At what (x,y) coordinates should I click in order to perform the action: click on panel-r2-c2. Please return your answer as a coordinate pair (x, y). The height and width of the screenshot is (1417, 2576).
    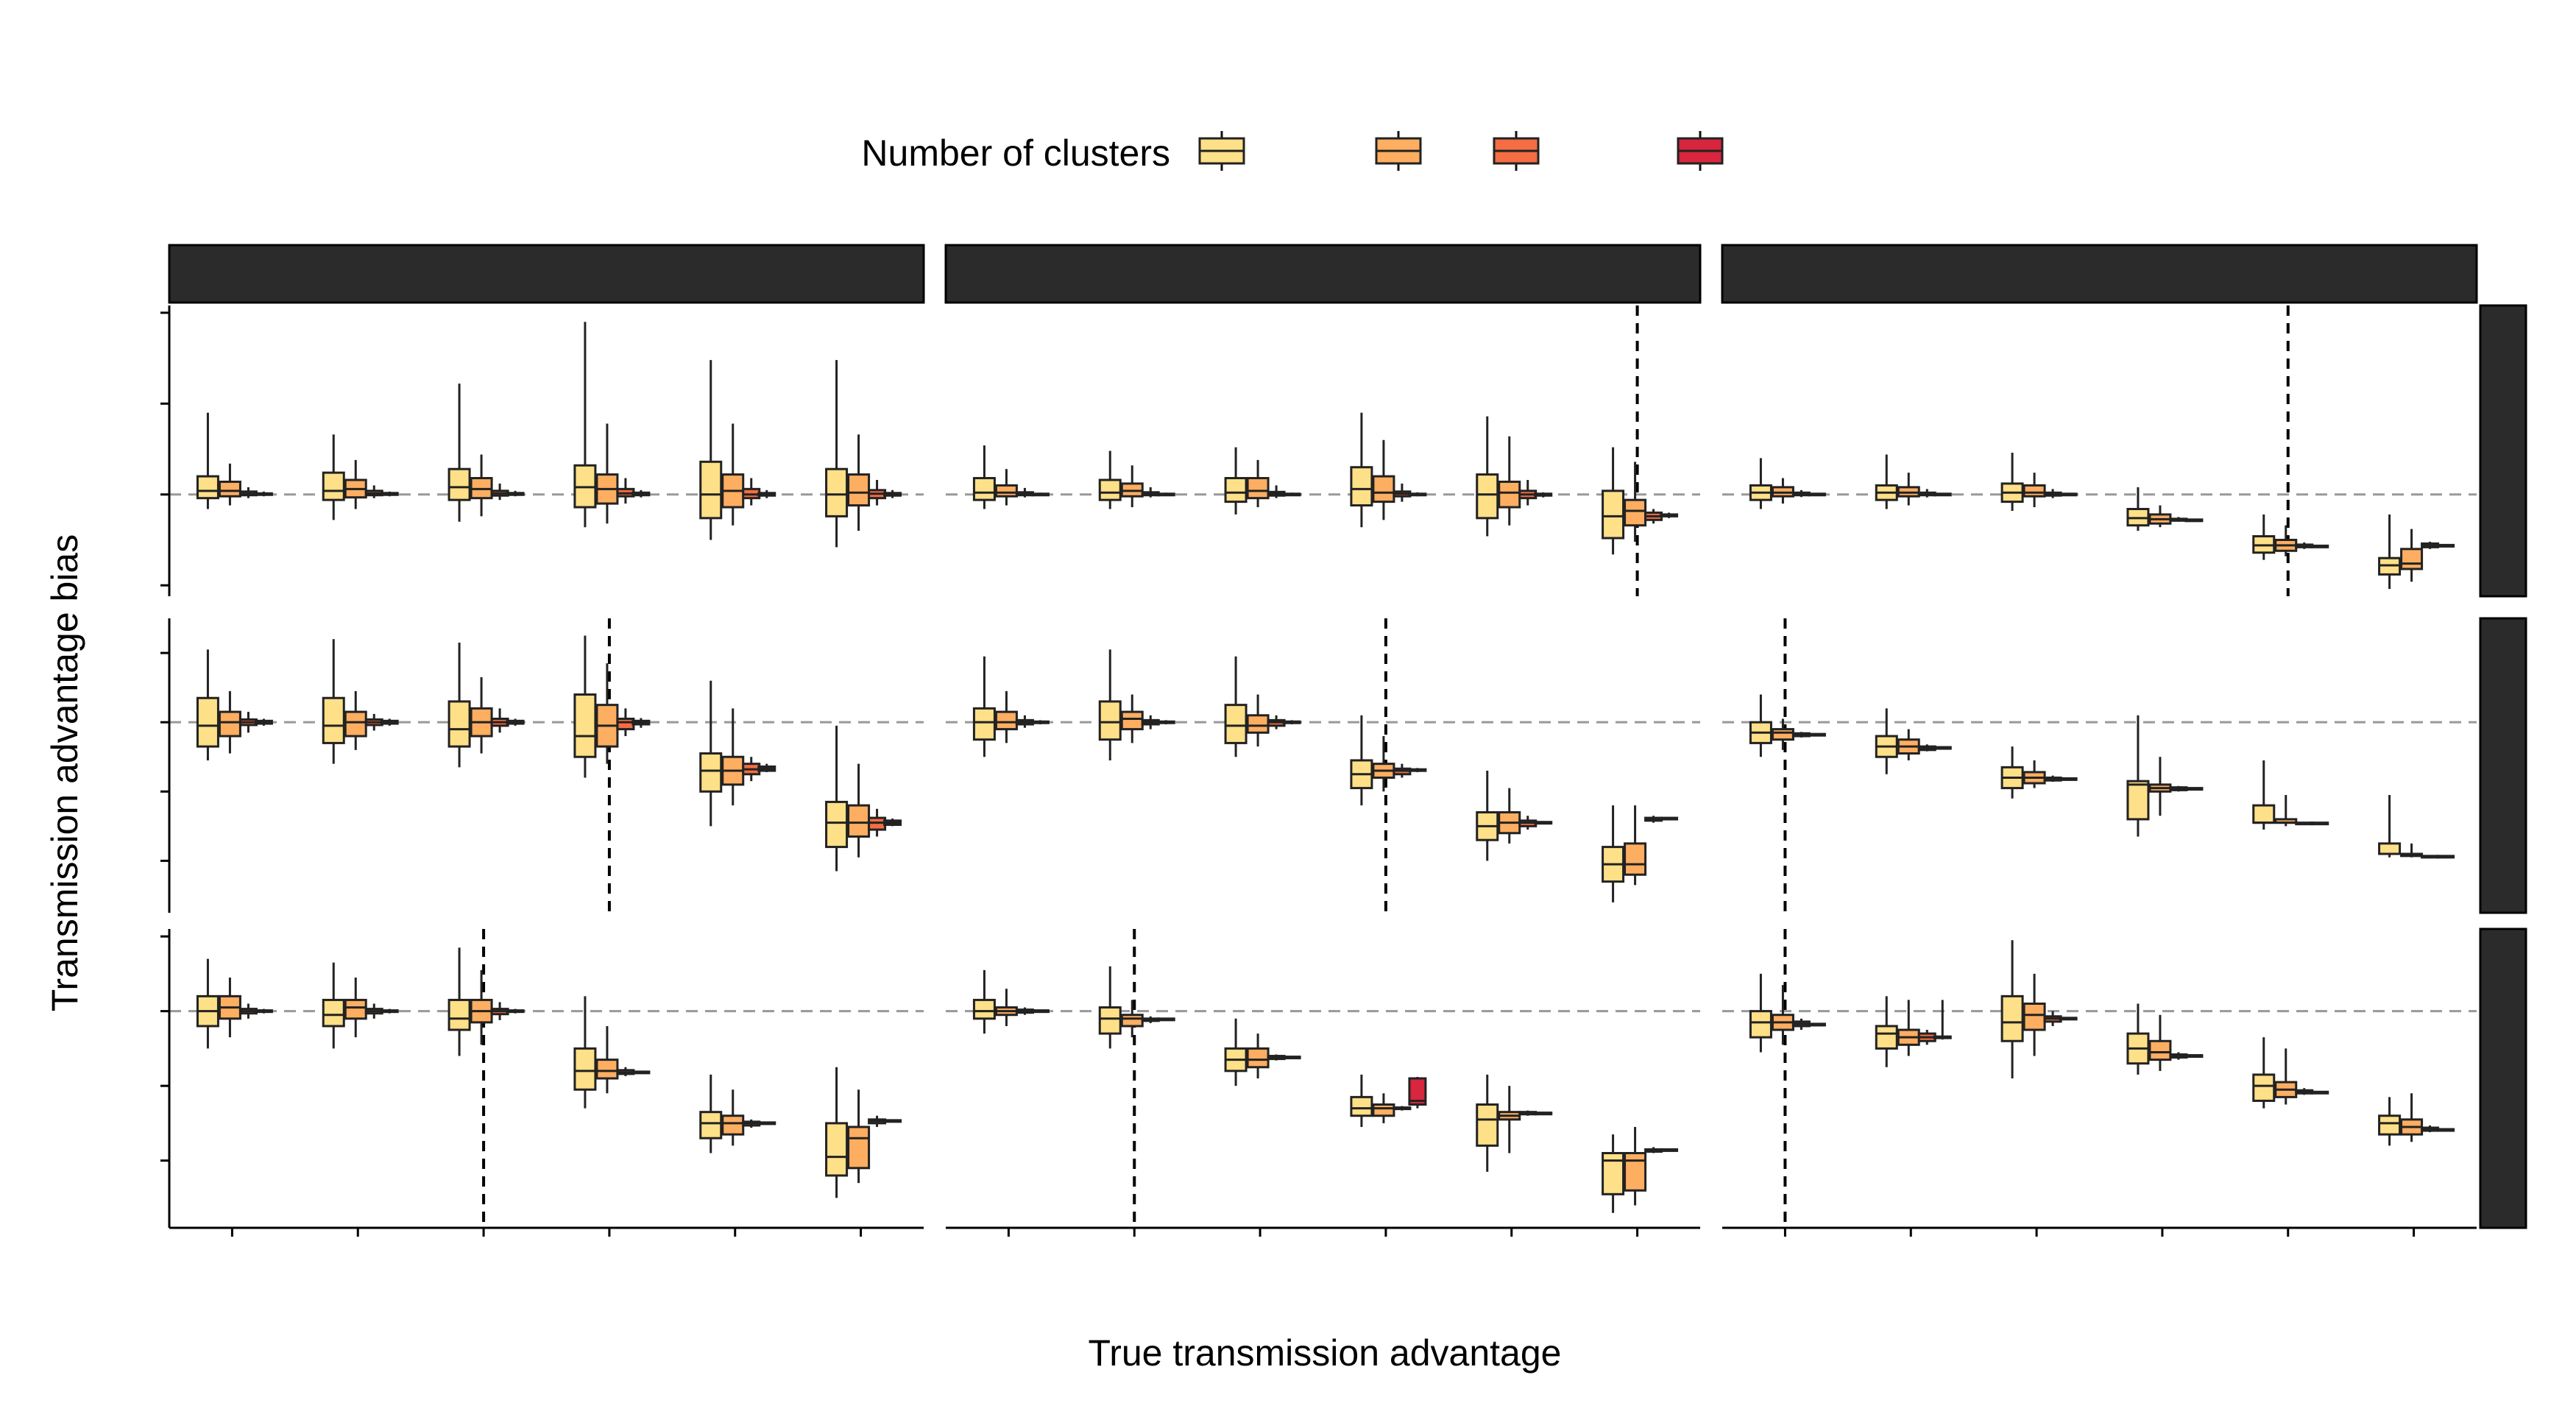
    Looking at the image, I should click on (1323, 766).